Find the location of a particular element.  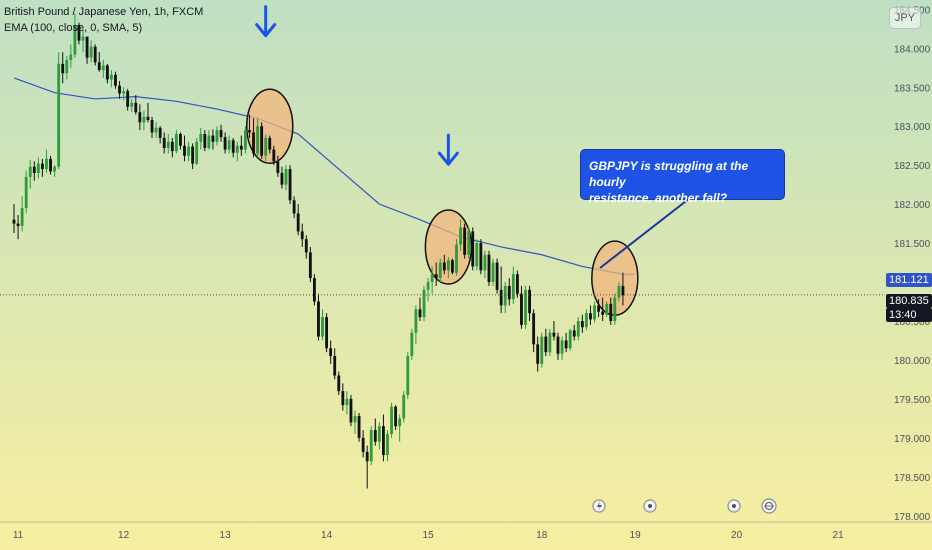

flash-icon is located at coordinates (599, 506).